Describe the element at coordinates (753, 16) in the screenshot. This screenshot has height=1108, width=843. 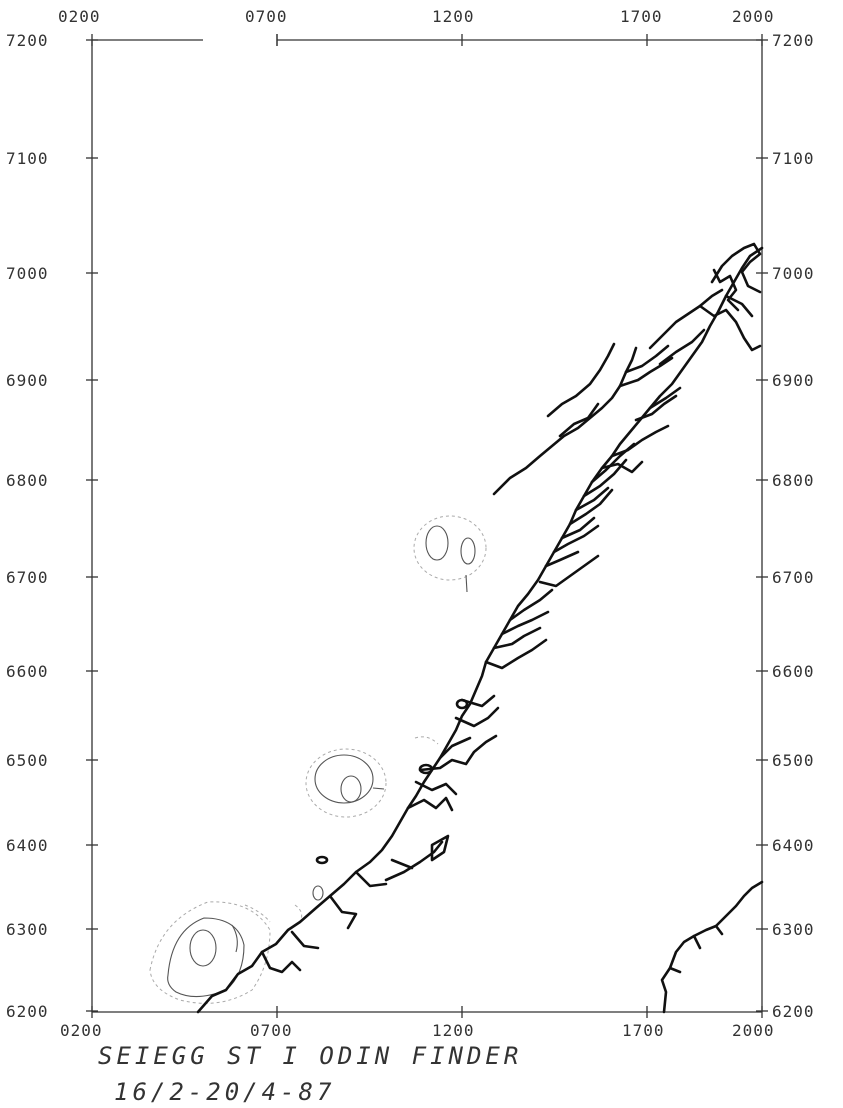
I see `top-tick-label: 2000` at that location.